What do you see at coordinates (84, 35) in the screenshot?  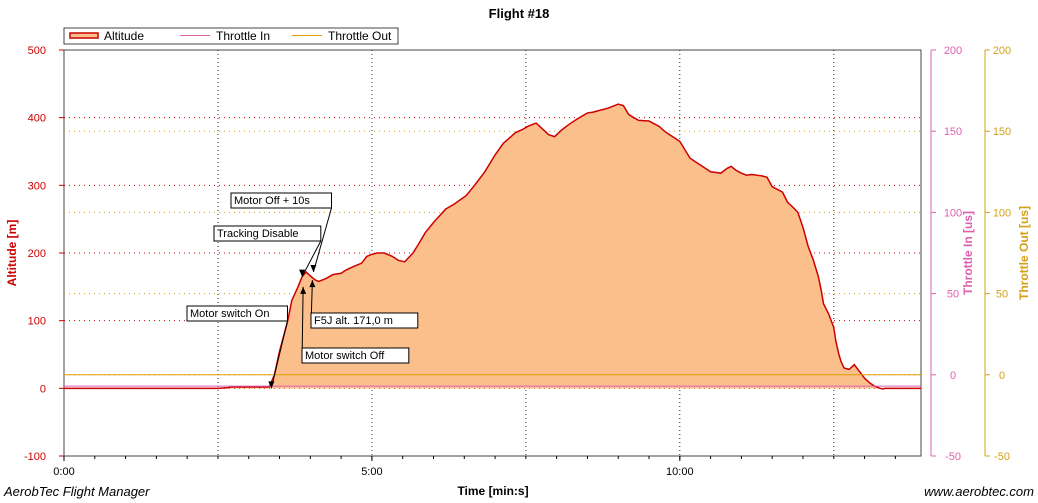 I see `legend-swatch-altitude` at bounding box center [84, 35].